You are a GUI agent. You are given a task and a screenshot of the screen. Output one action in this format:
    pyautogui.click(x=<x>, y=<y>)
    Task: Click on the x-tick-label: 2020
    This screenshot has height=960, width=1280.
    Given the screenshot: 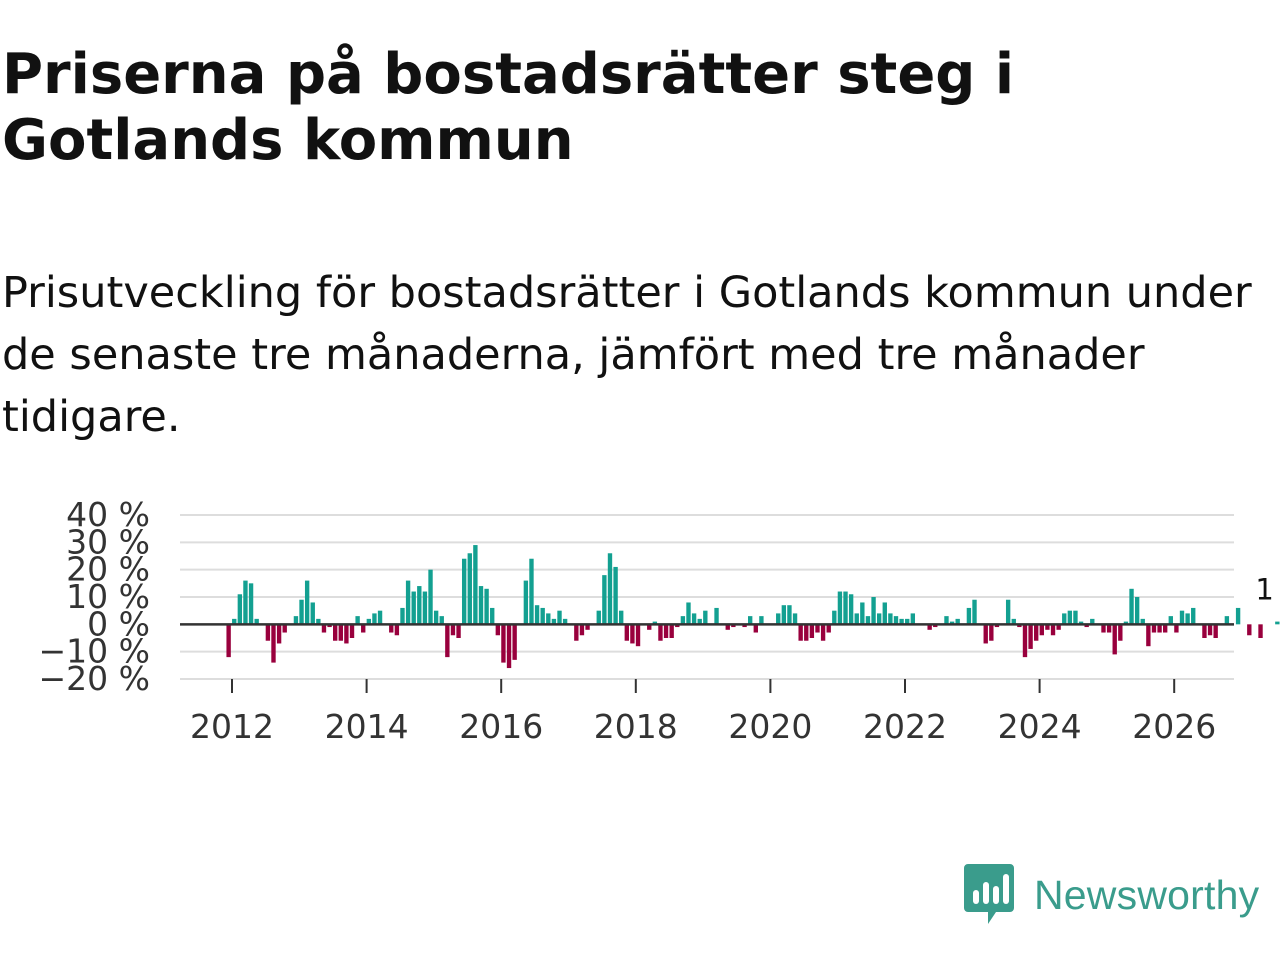 What is the action you would take?
    pyautogui.click(x=770, y=726)
    